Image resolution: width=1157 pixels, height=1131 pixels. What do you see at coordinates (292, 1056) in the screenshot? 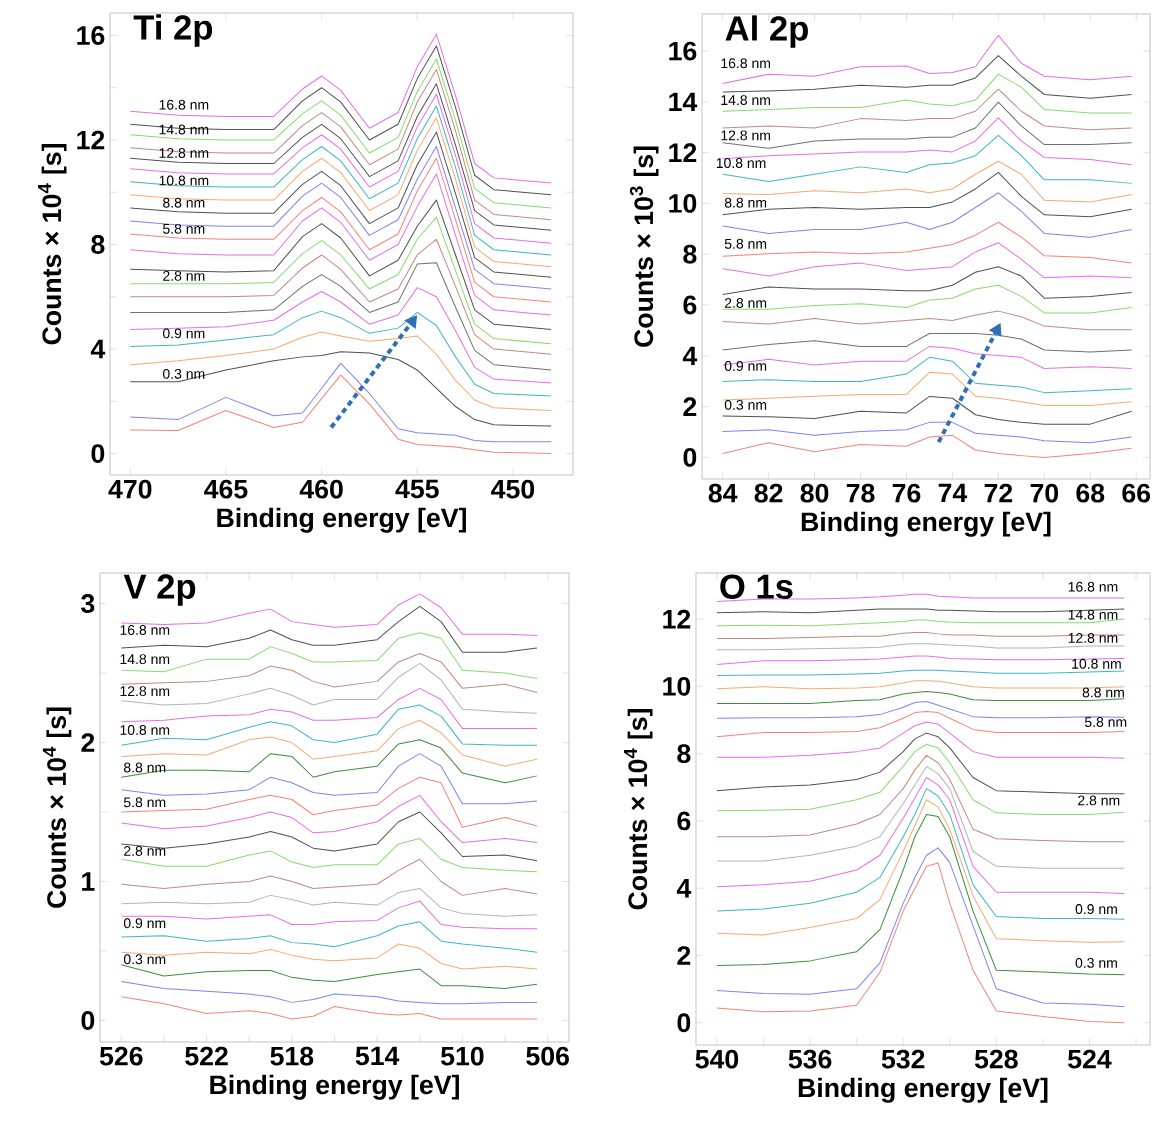
I see `x-tick-label: 518` at bounding box center [292, 1056].